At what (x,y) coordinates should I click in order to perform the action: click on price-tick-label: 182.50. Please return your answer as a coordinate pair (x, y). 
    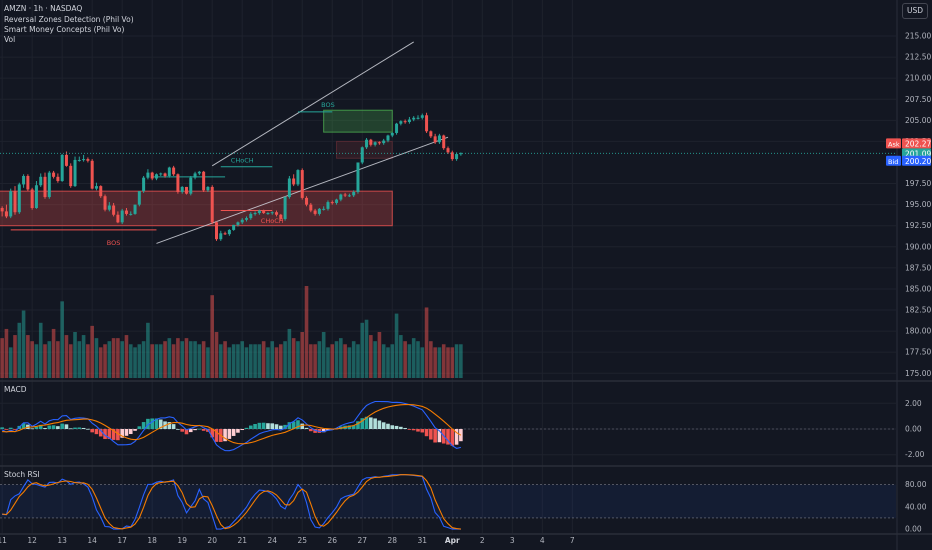
    Looking at the image, I should click on (918, 310).